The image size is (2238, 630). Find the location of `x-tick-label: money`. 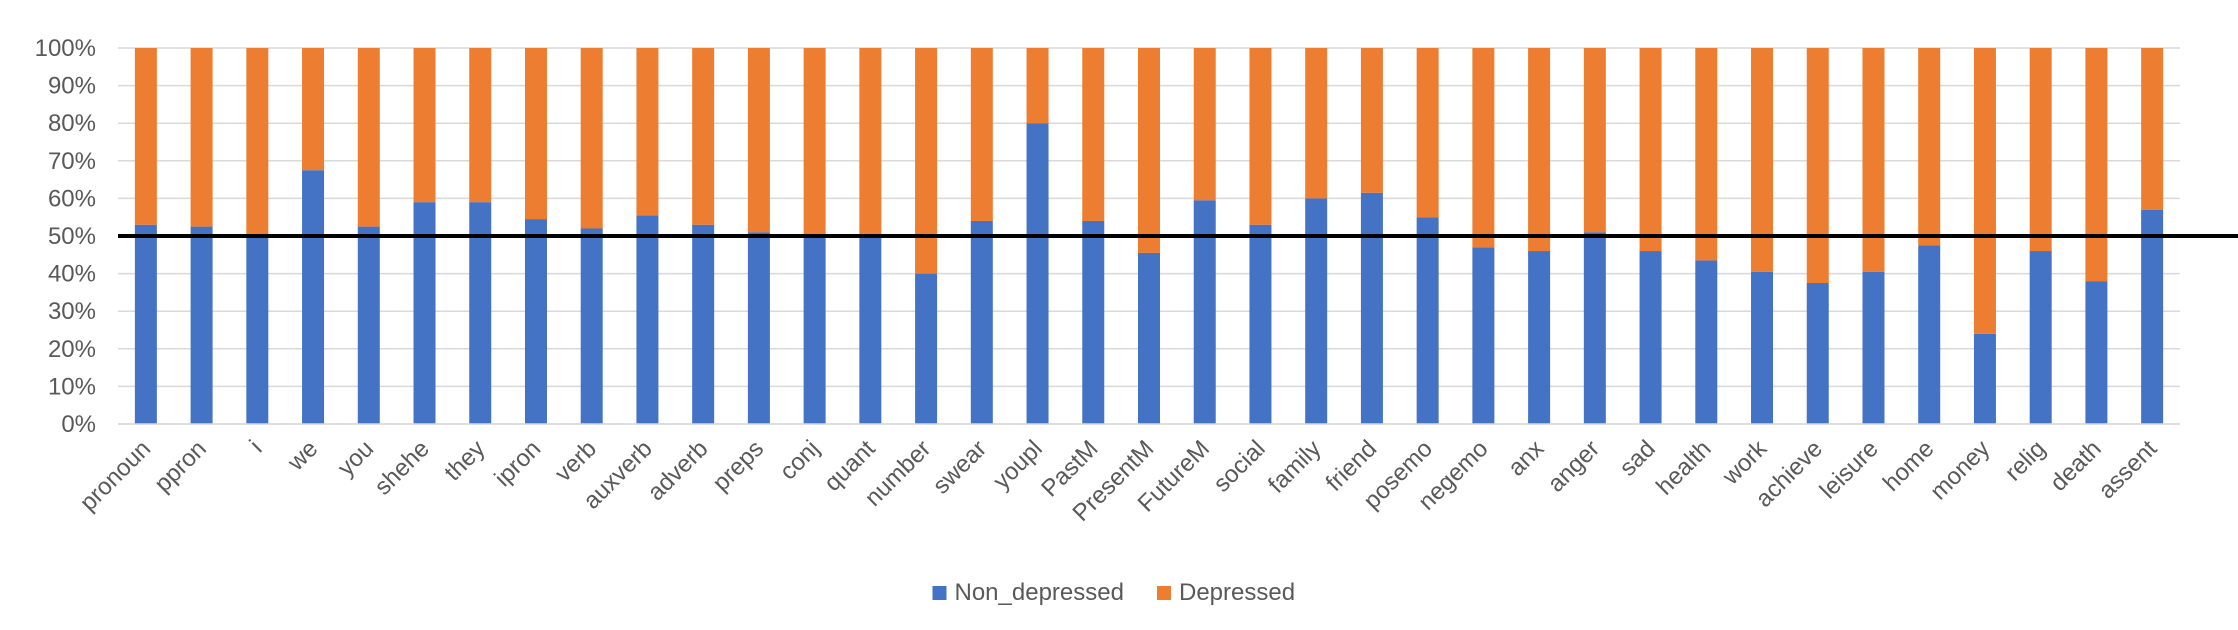

x-tick-label: money is located at coordinates (1960, 470).